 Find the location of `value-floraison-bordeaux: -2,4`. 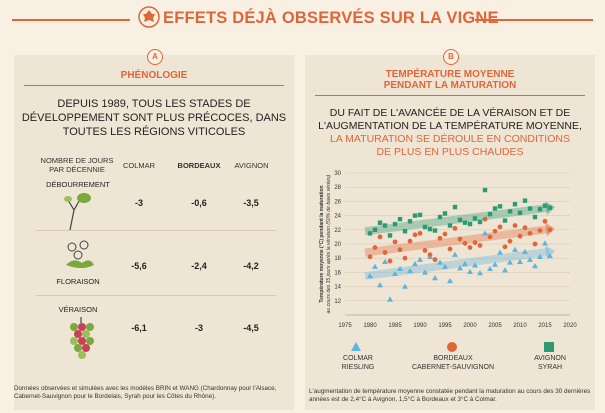

value-floraison-bordeaux: -2,4 is located at coordinates (199, 266).